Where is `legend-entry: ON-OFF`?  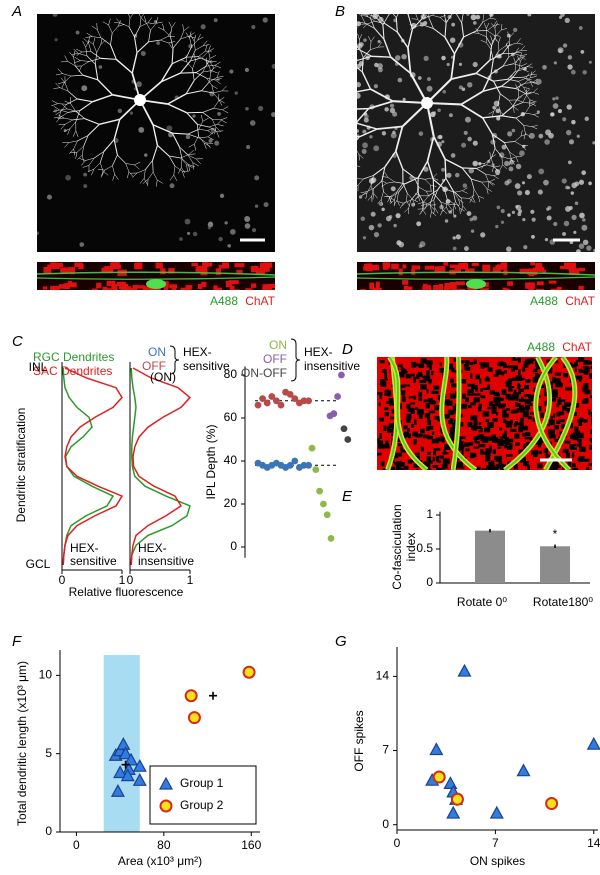
legend-entry: ON-OFF is located at coordinates (264, 373).